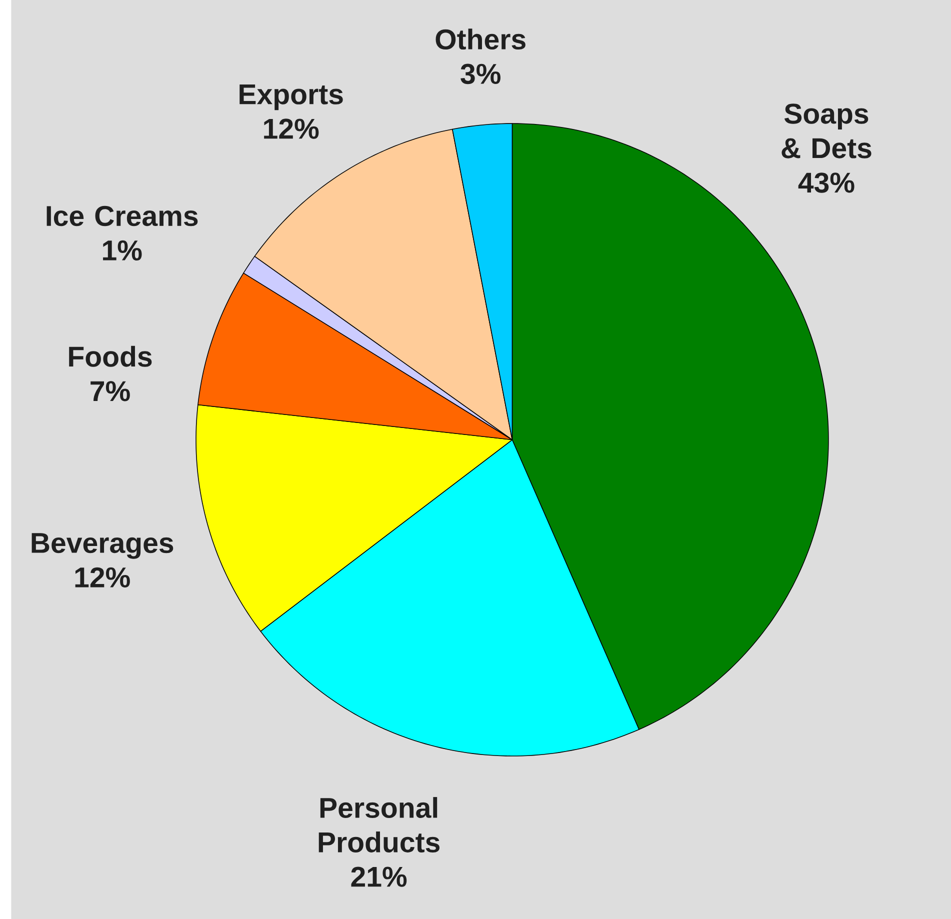 The image size is (951, 919). What do you see at coordinates (480, 74) in the screenshot?
I see `data-label: 3%` at bounding box center [480, 74].